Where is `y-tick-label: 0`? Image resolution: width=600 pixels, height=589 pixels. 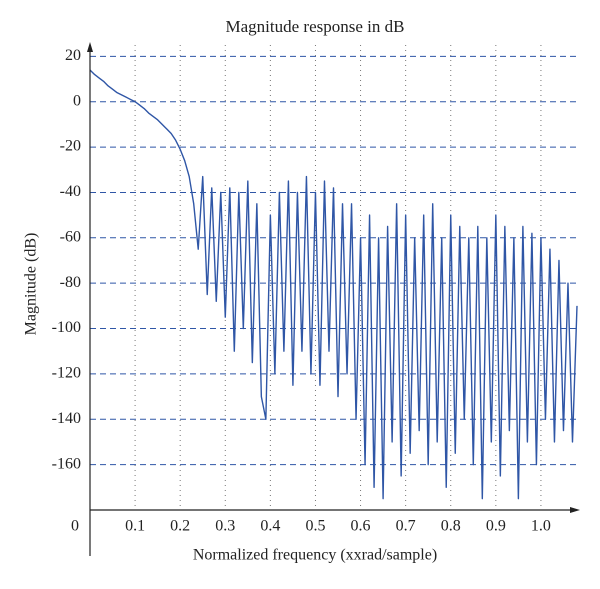
y-tick-label: 0 is located at coordinates (77, 100).